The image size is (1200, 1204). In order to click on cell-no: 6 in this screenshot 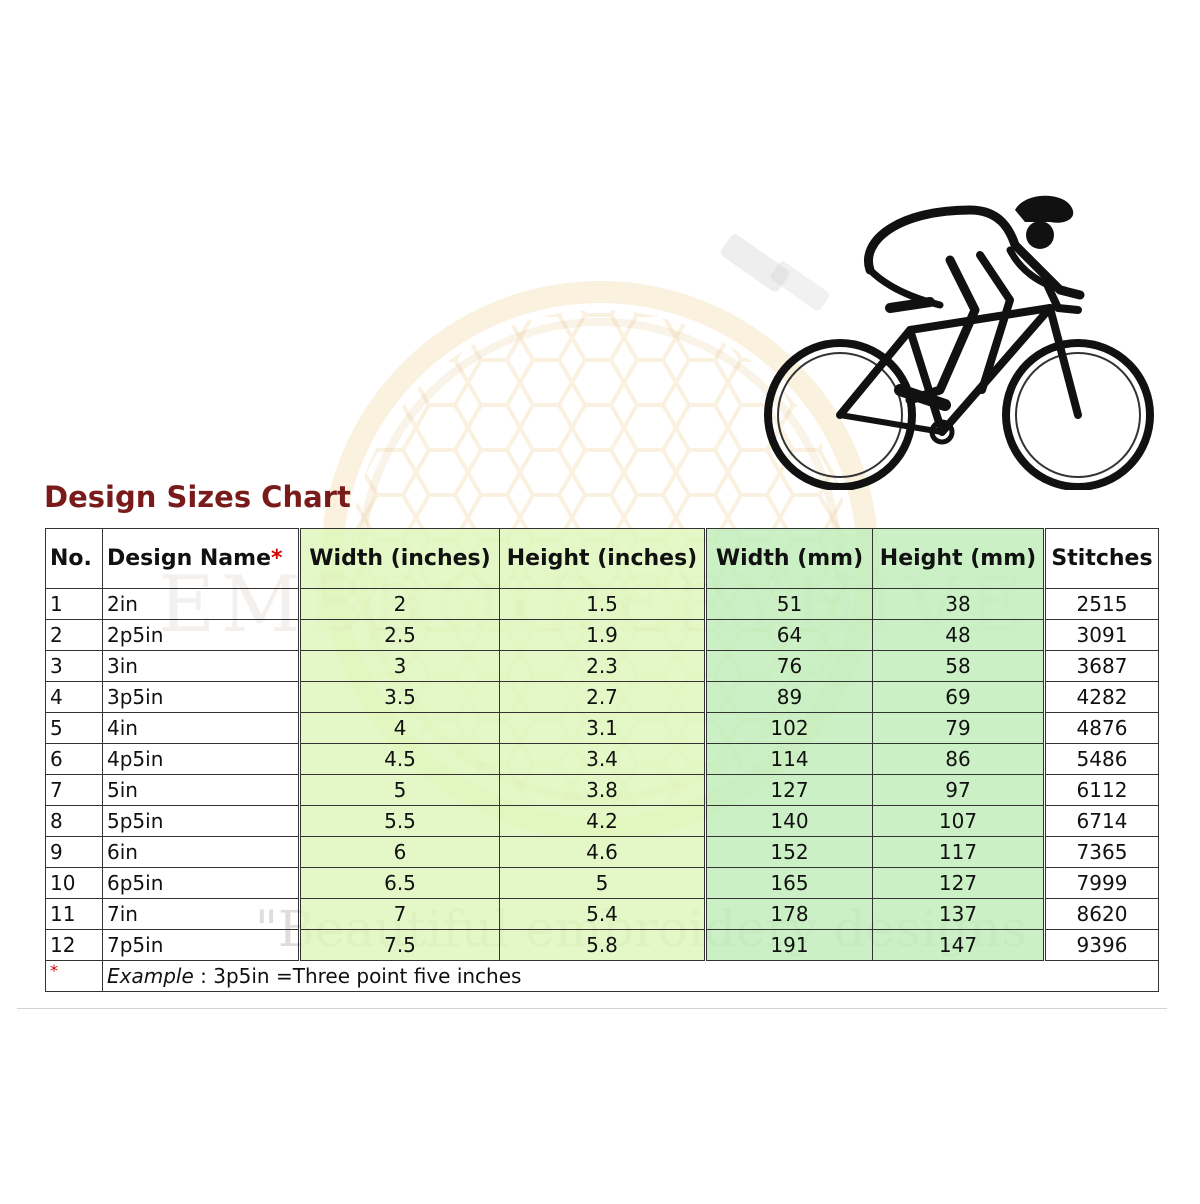, I will do `click(74, 759)`.